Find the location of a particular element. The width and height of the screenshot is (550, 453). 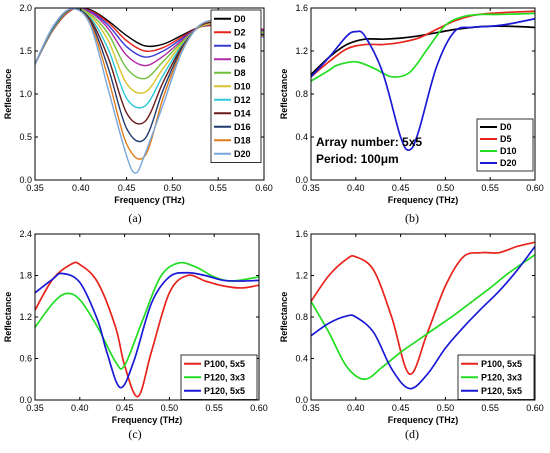

legend-label-d: P120, 5x5 is located at coordinates (501, 391).